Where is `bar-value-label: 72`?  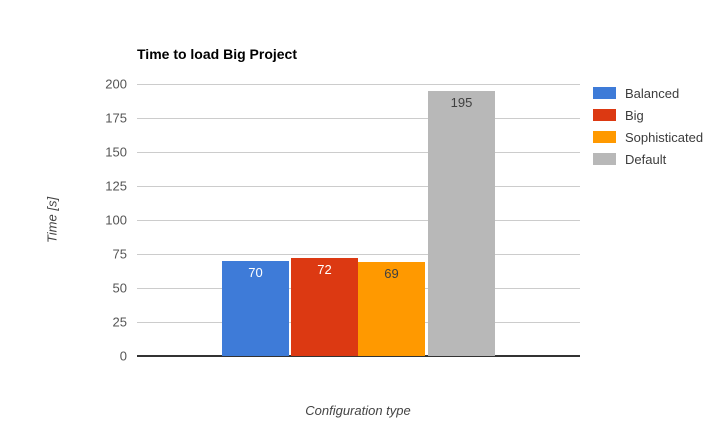
bar-value-label: 72 is located at coordinates (324, 270).